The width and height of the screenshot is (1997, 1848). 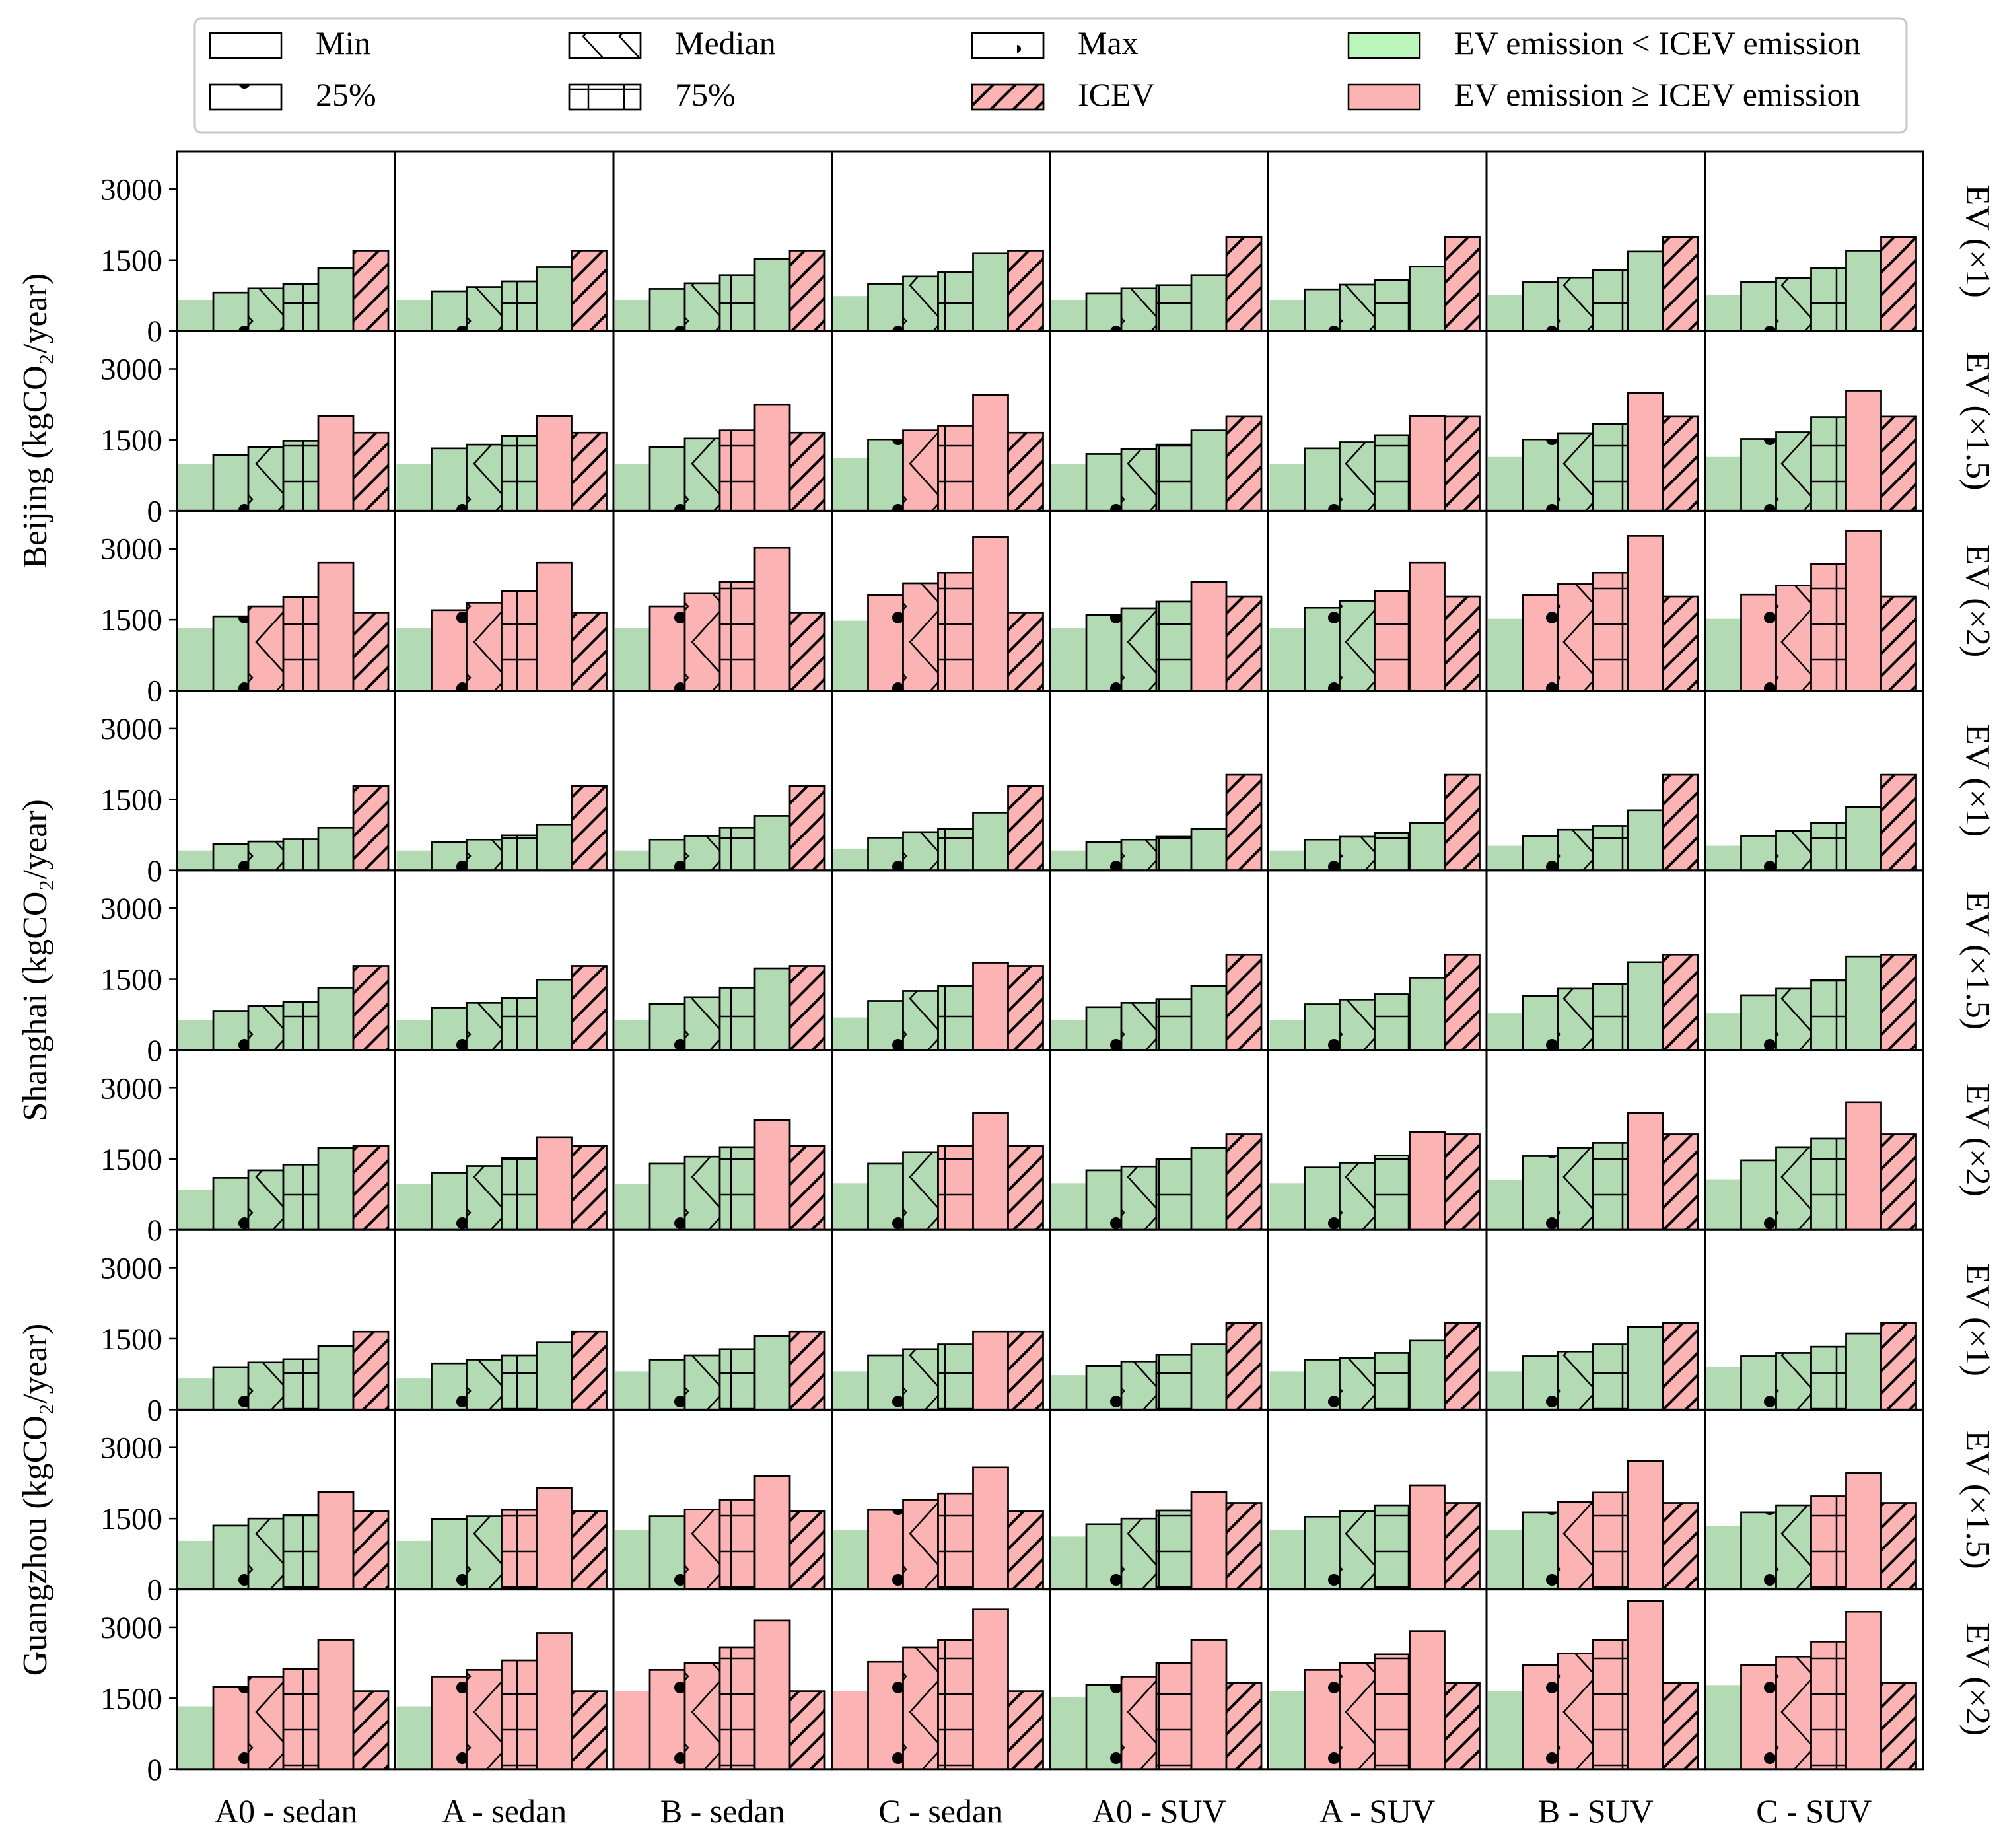 I want to click on bar-guangzhou-ev-1-a-suv-max-pattern, so click(x=1427, y=1375).